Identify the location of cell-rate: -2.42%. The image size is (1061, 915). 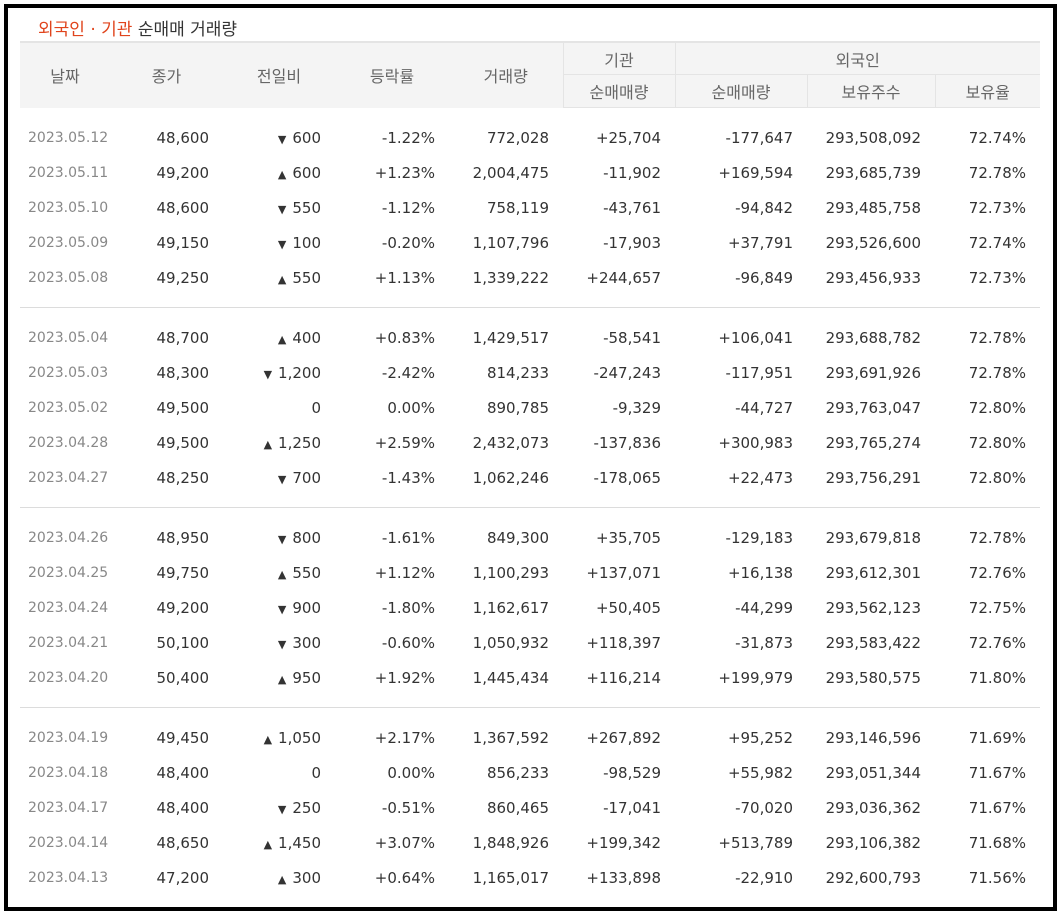
(408, 372).